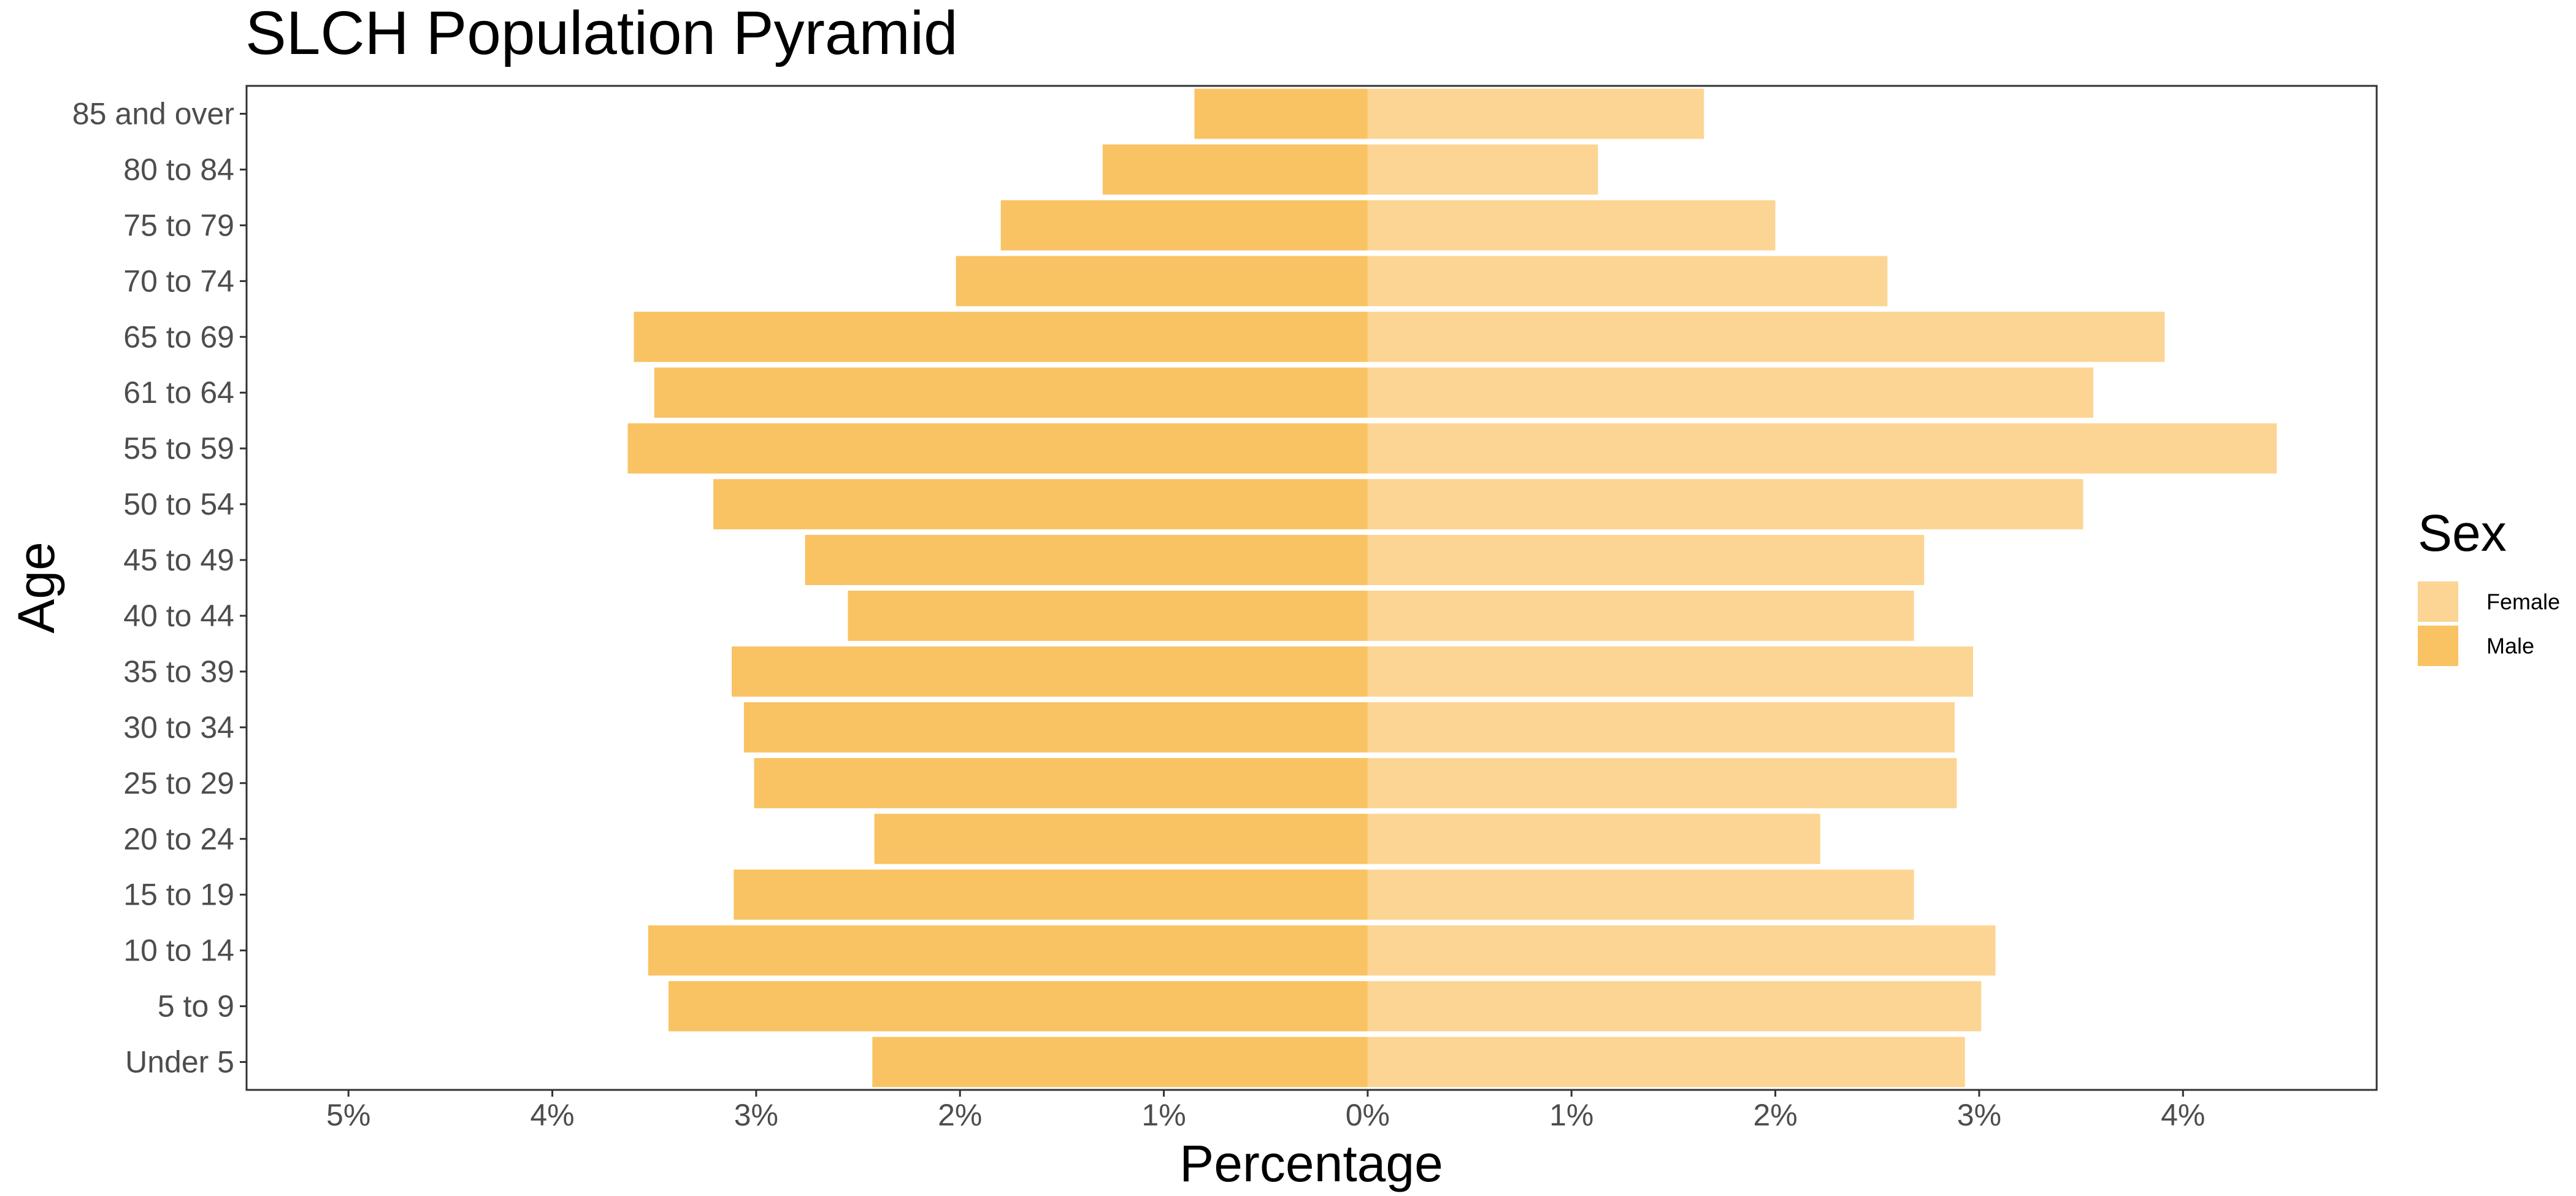 This screenshot has height=1196, width=2576. I want to click on y-tick-label: Under 5, so click(179, 1062).